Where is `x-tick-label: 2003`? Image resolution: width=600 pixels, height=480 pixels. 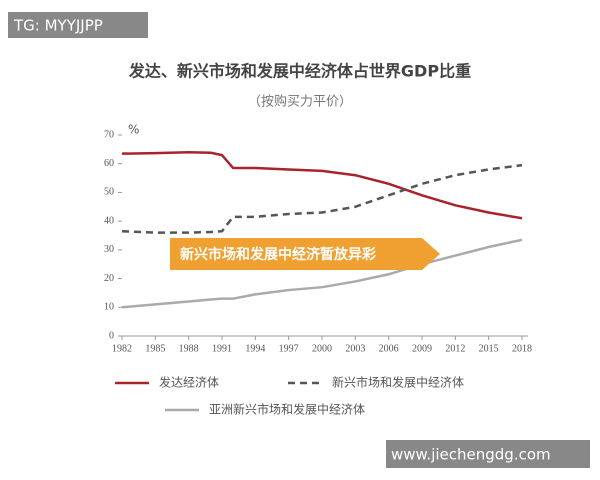 x-tick-label: 2003 is located at coordinates (355, 348).